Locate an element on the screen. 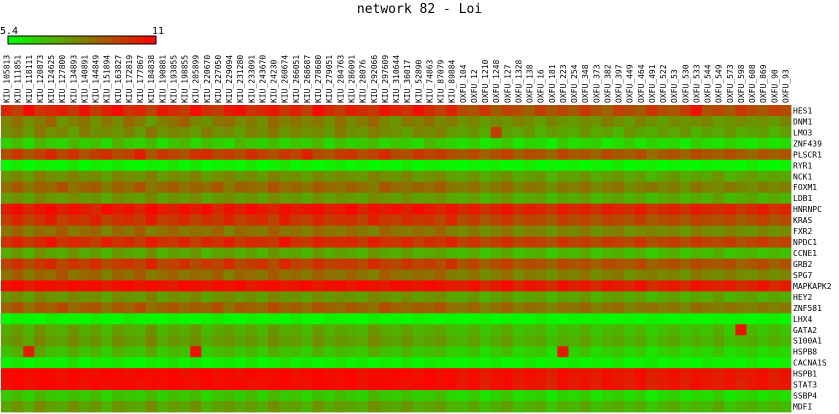 This screenshot has height=414, width=839. row-label: KRAS is located at coordinates (802, 220).